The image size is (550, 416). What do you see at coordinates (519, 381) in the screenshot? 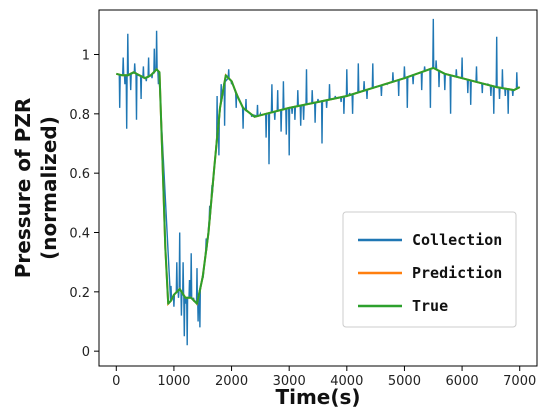
I see `x-tick-label: 7000` at bounding box center [519, 381].